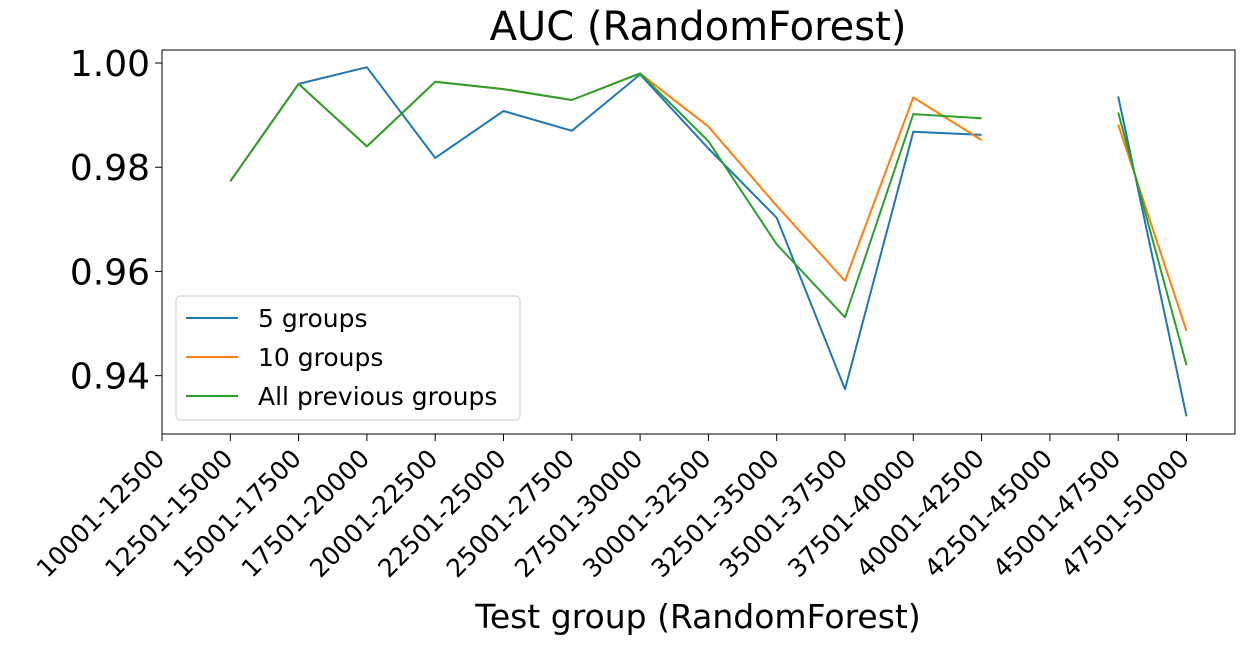  What do you see at coordinates (698, 27) in the screenshot?
I see `chart-title: AUC (RandomForest)` at bounding box center [698, 27].